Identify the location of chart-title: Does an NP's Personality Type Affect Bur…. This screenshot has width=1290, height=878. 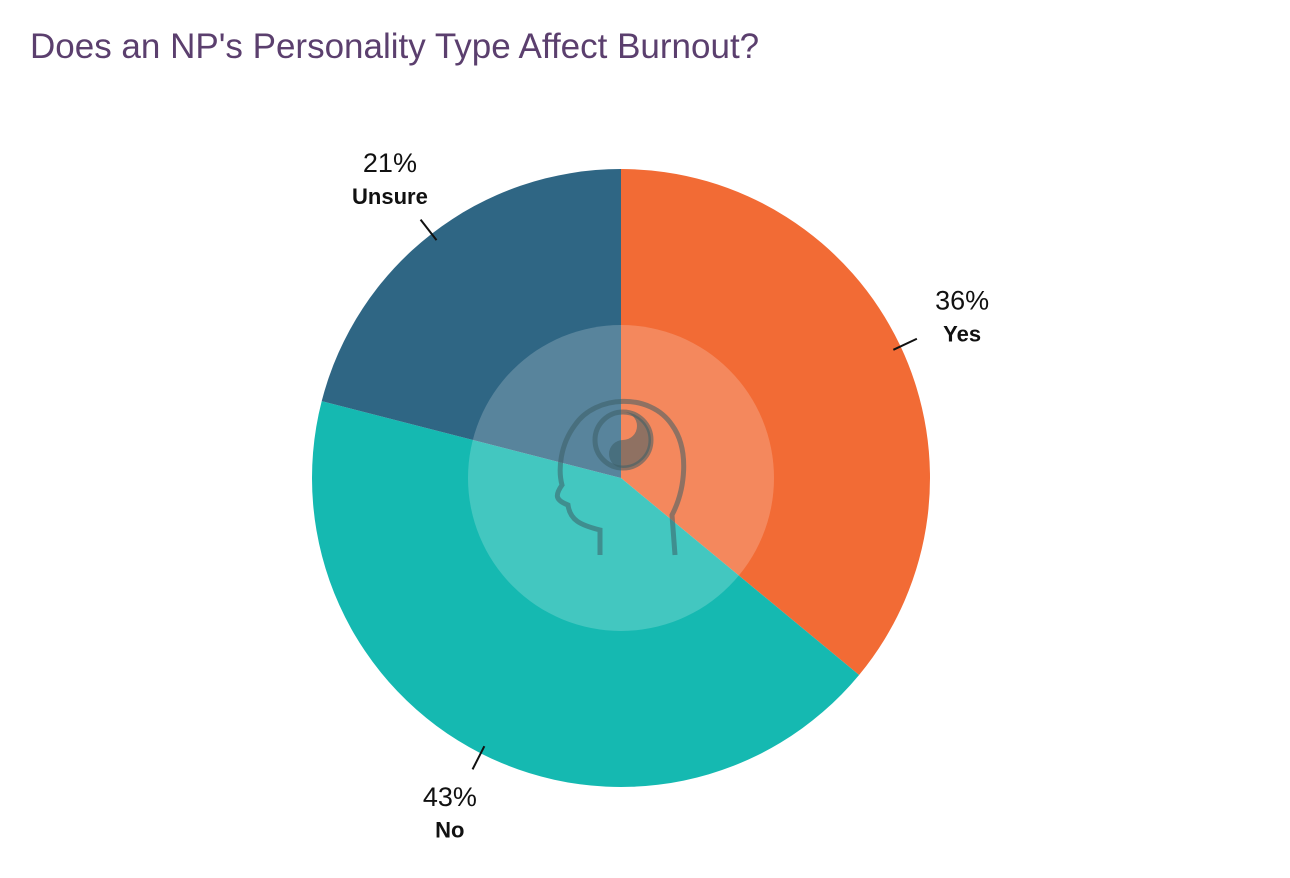
(394, 46).